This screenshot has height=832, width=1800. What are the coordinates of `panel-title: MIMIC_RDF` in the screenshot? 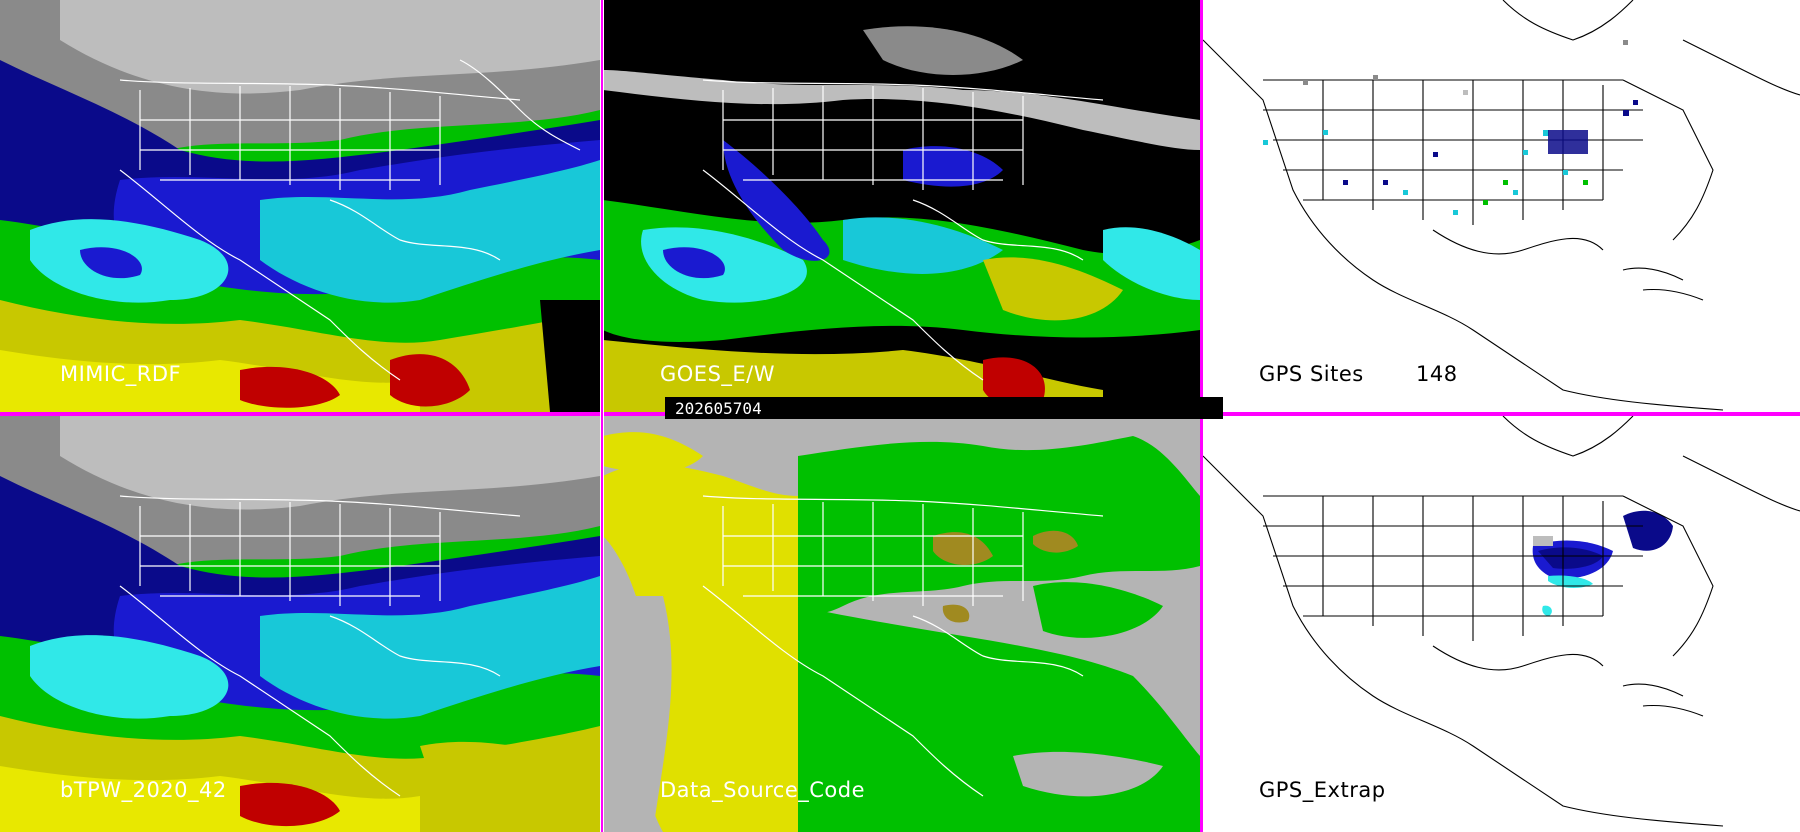 It's located at (121, 374).